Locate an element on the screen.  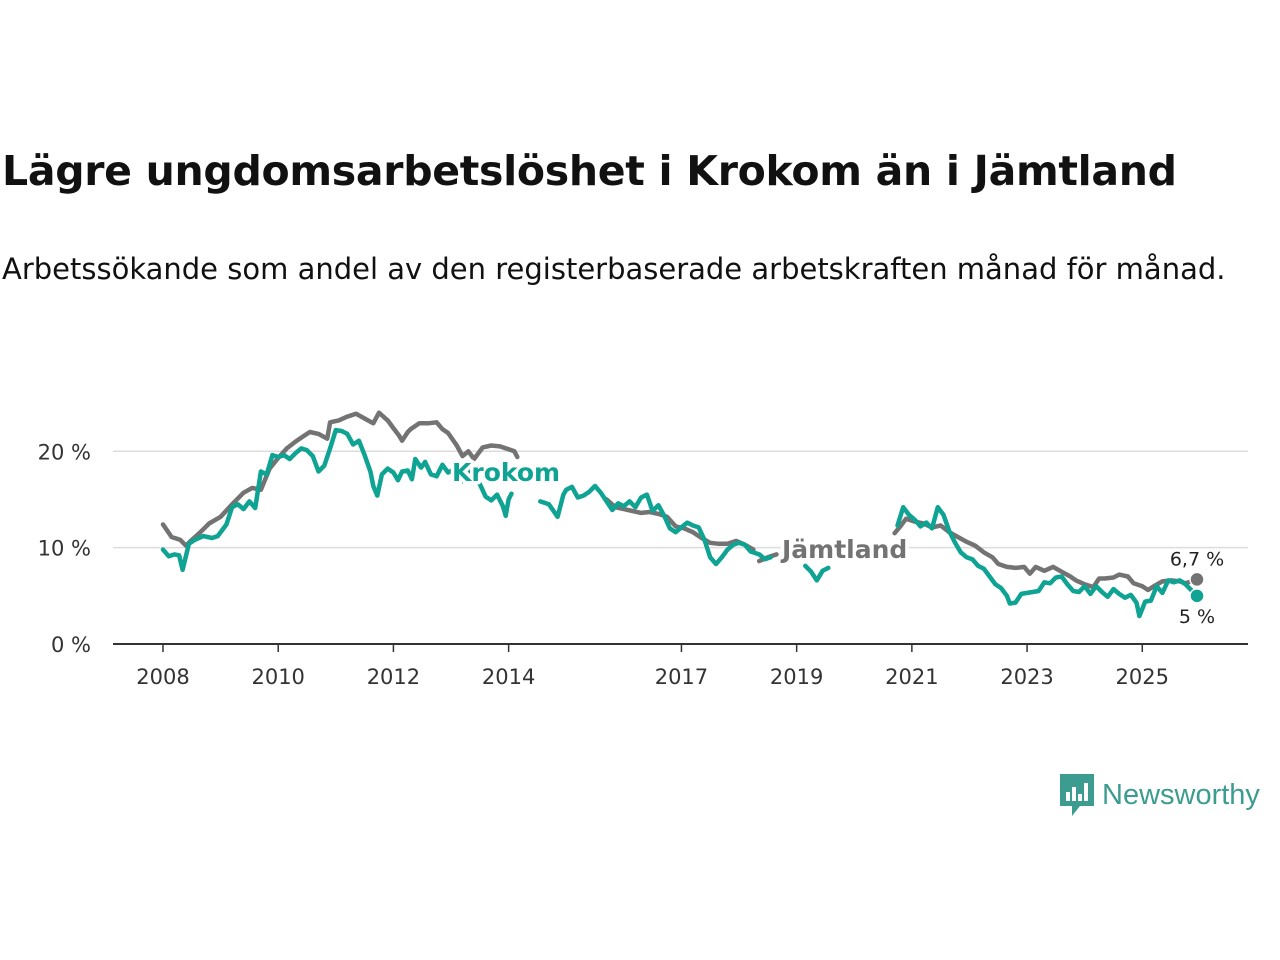
series-label-krokom-halo: Krokom is located at coordinates (506, 472).